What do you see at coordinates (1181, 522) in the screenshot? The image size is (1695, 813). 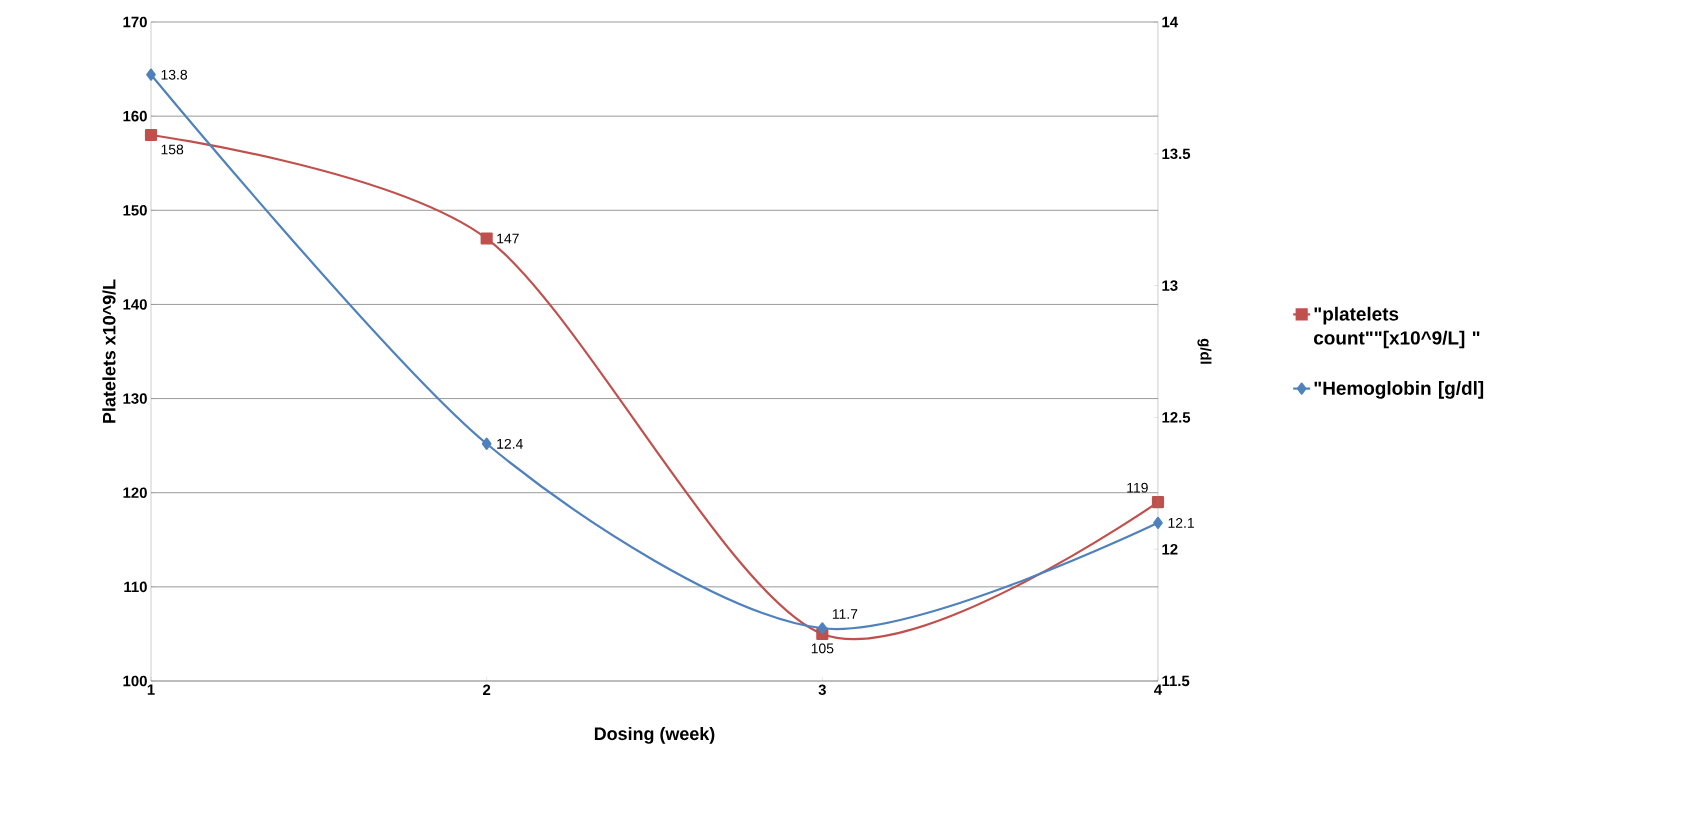 I see `data-label: 12.1` at bounding box center [1181, 522].